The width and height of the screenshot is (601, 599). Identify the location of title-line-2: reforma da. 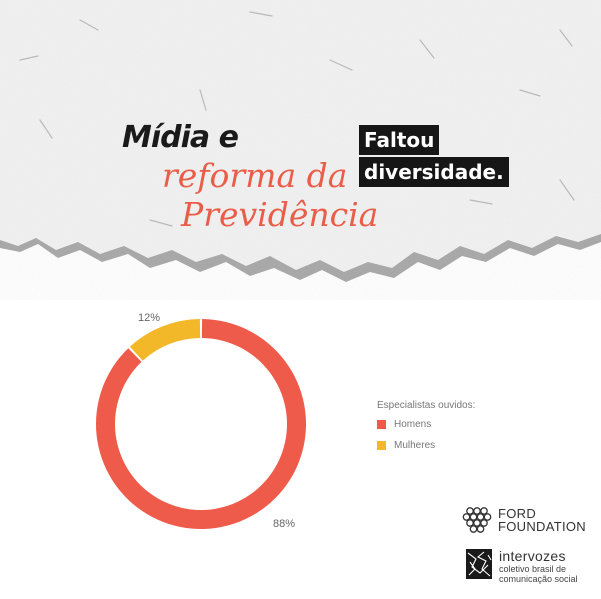
(255, 175).